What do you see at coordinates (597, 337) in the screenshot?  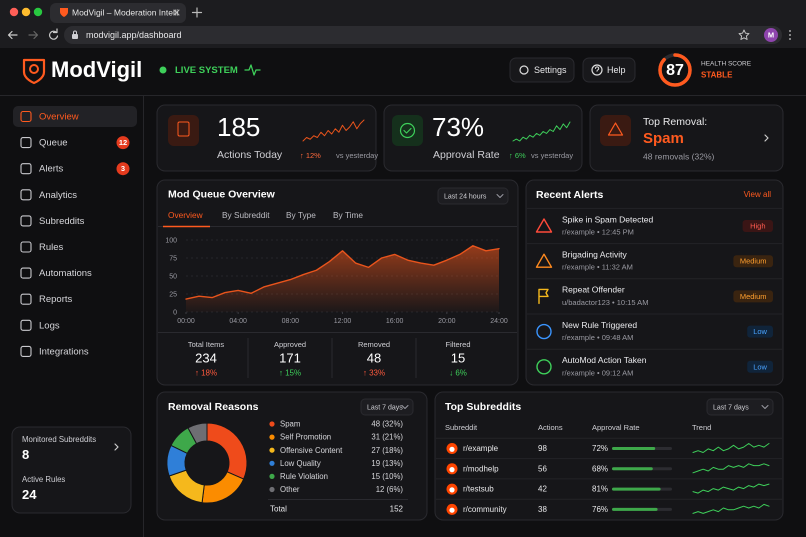 I see `alert-meta: r/example • 09:48 AM` at bounding box center [597, 337].